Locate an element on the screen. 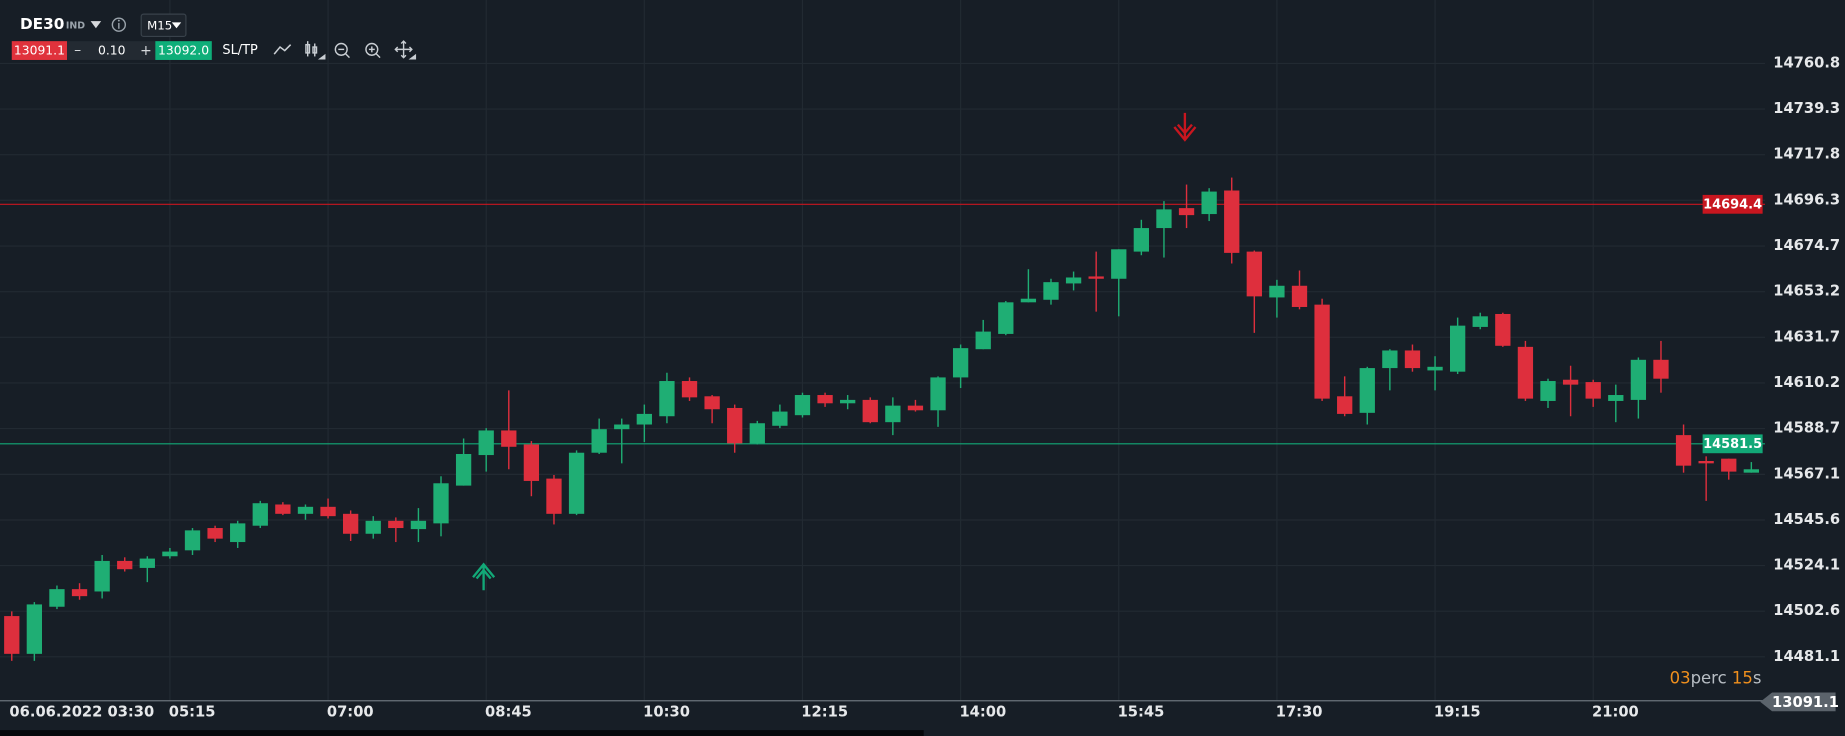 This screenshot has width=1845, height=736. y-tick-label: 14610.2 is located at coordinates (1806, 382).